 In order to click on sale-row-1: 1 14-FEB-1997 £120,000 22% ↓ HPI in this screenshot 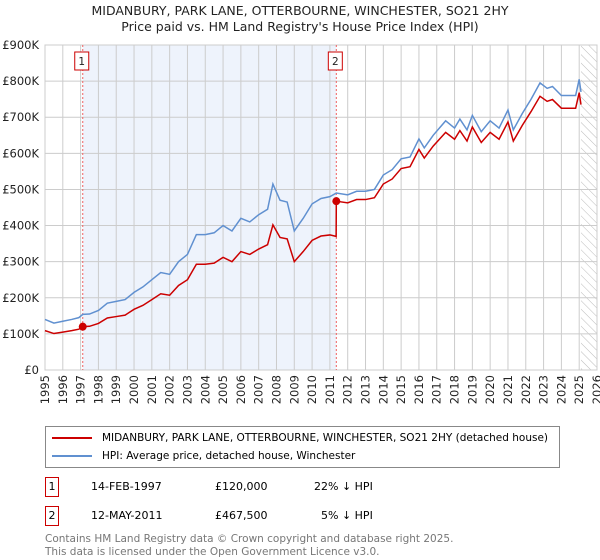, I will do `click(295, 487)`.